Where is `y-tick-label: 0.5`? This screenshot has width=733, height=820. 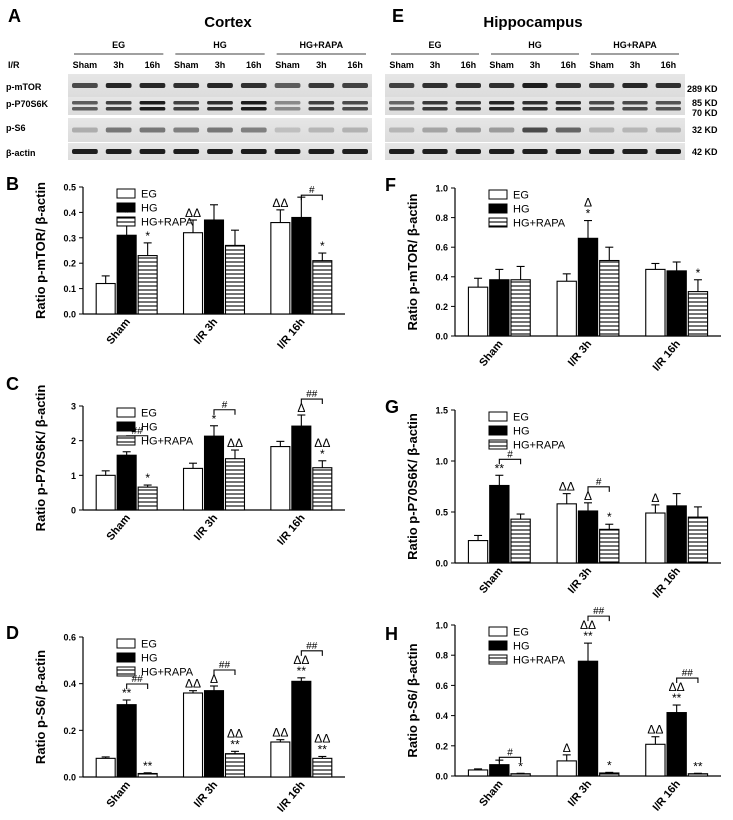 y-tick-label: 0.5 is located at coordinates (441, 513).